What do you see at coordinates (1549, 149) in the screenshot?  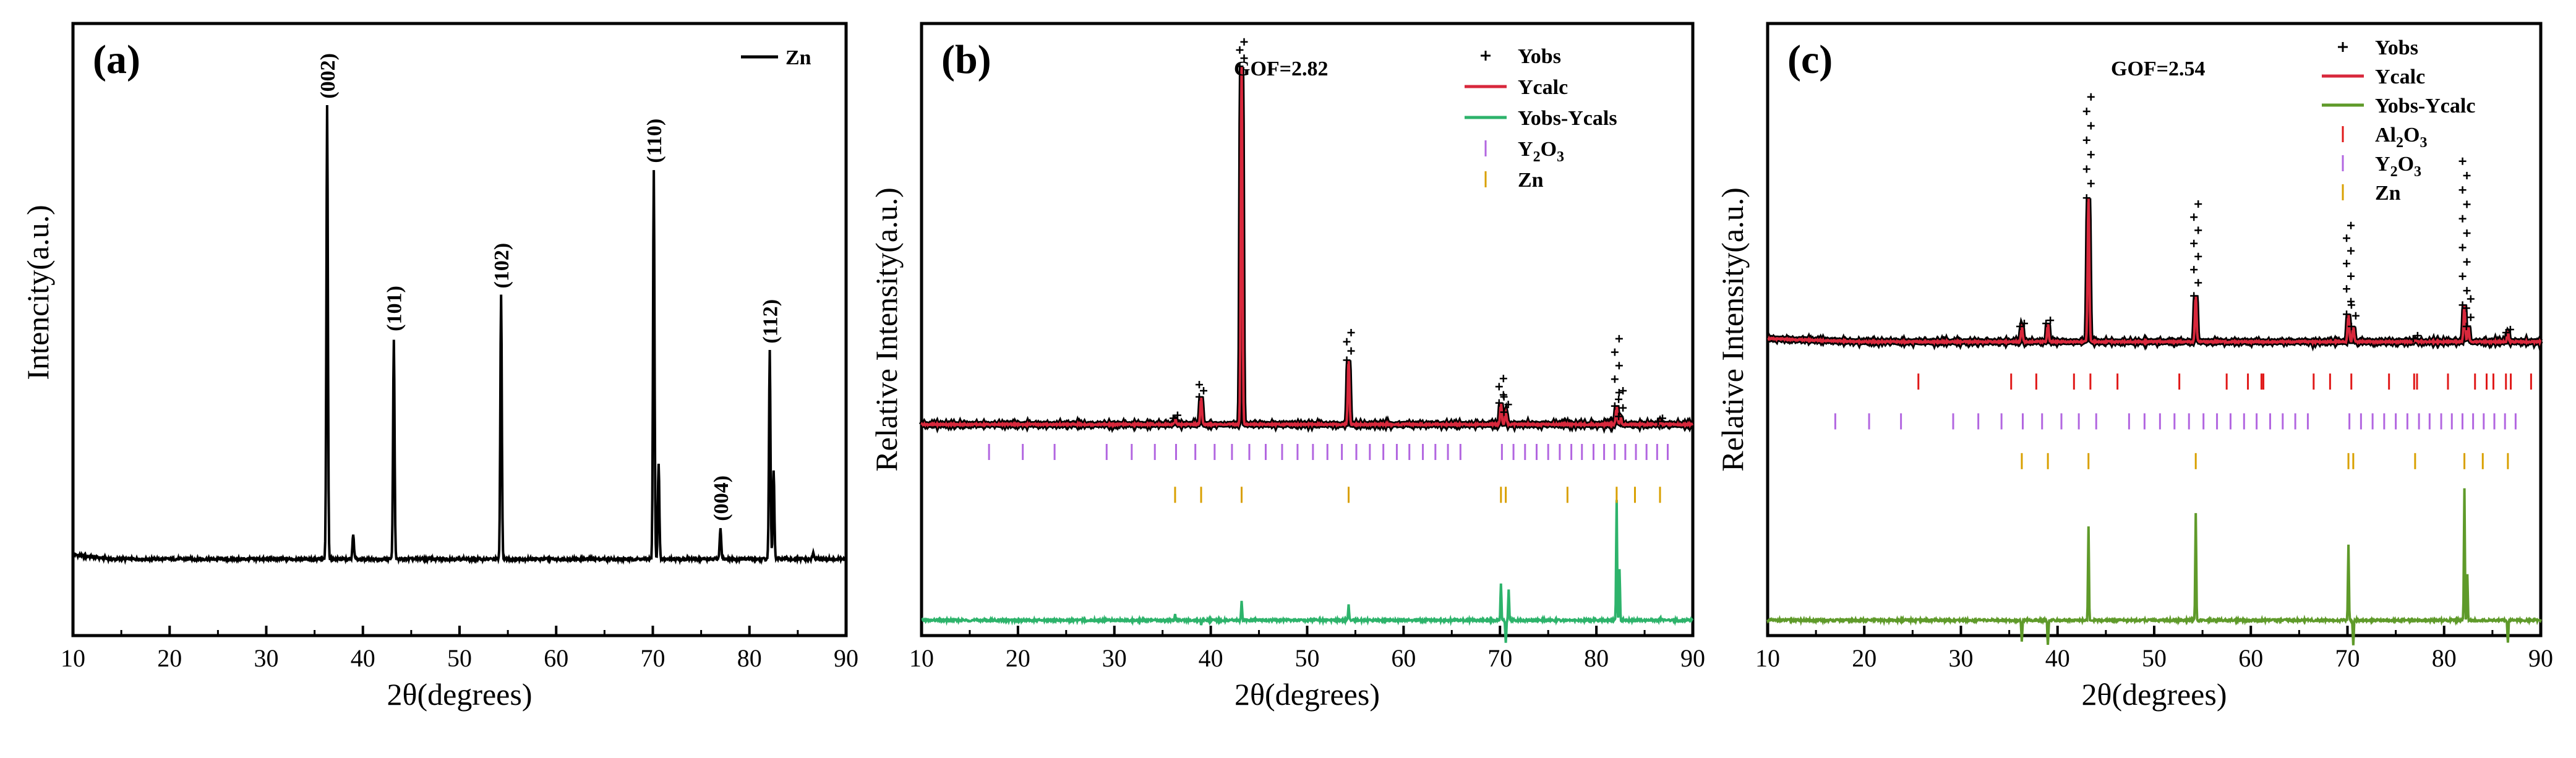 I see `legend-formula-element: O` at bounding box center [1549, 149].